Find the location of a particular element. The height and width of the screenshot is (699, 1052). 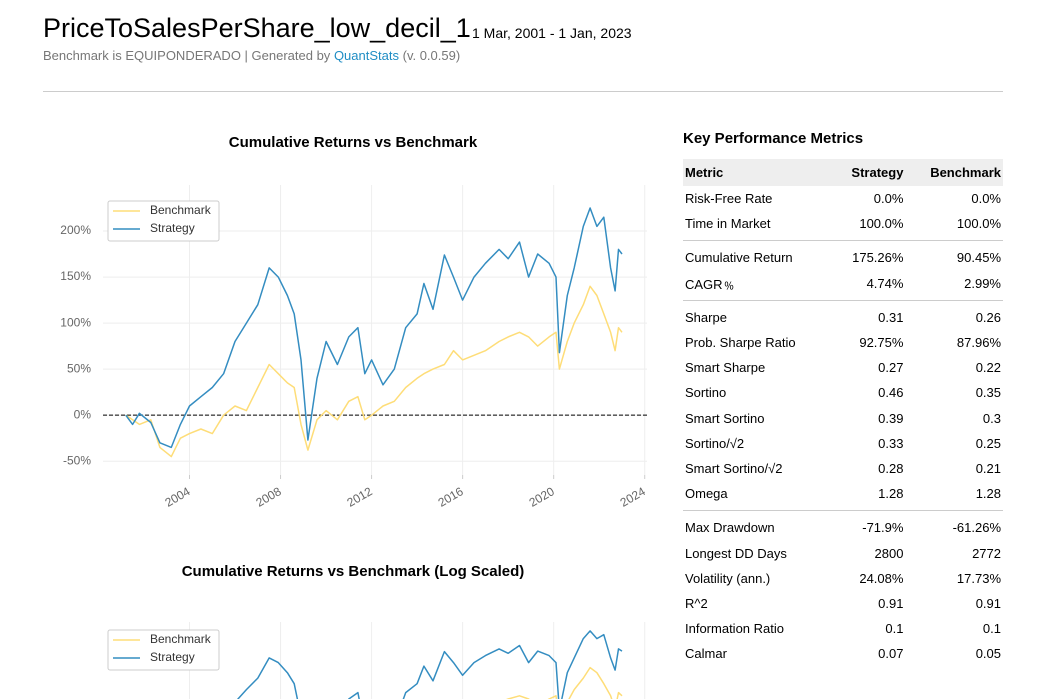

y-tick-label: 200% is located at coordinates (75, 230).